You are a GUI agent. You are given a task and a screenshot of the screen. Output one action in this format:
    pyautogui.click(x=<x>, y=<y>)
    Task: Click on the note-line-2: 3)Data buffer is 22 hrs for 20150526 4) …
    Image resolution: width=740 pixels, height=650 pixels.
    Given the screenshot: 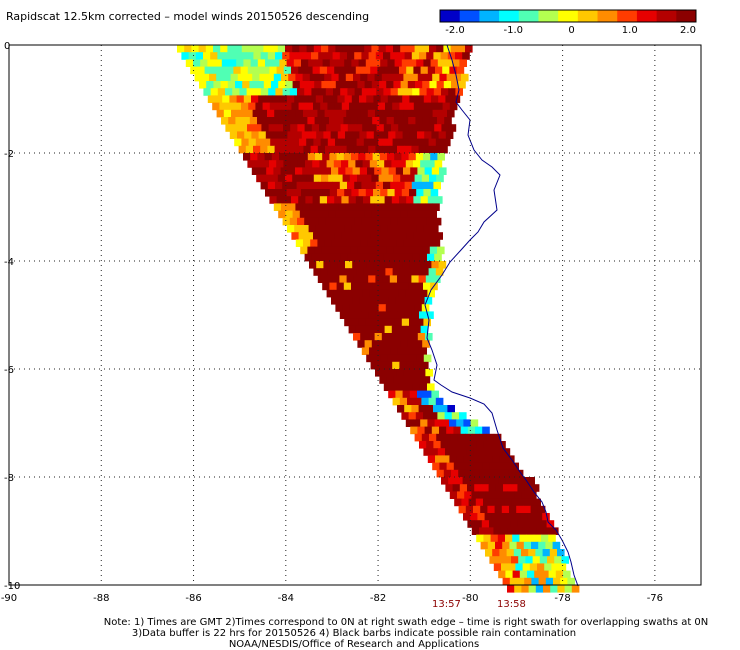 What is the action you would take?
    pyautogui.click(x=354, y=633)
    